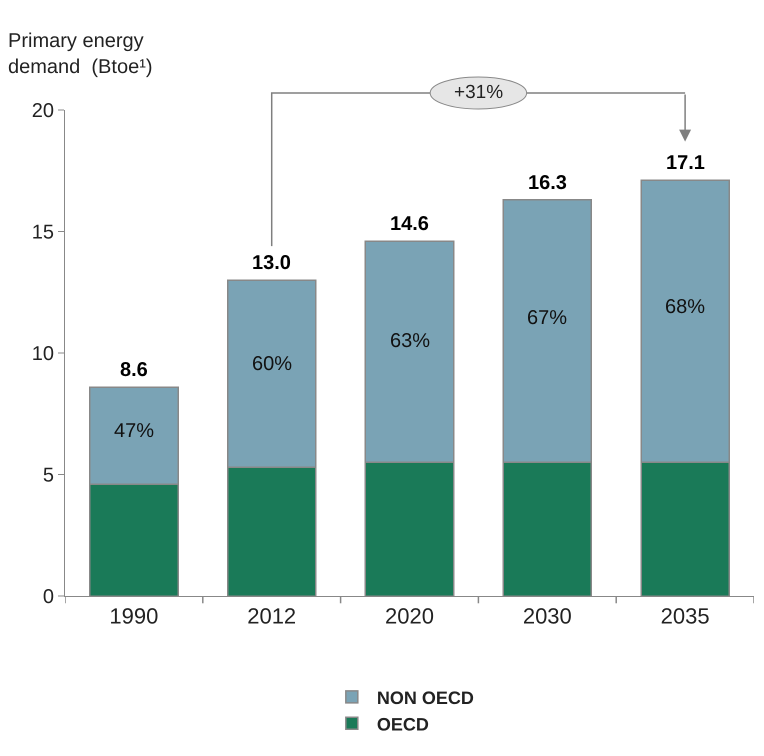  I want to click on total-label: 17.1, so click(685, 163).